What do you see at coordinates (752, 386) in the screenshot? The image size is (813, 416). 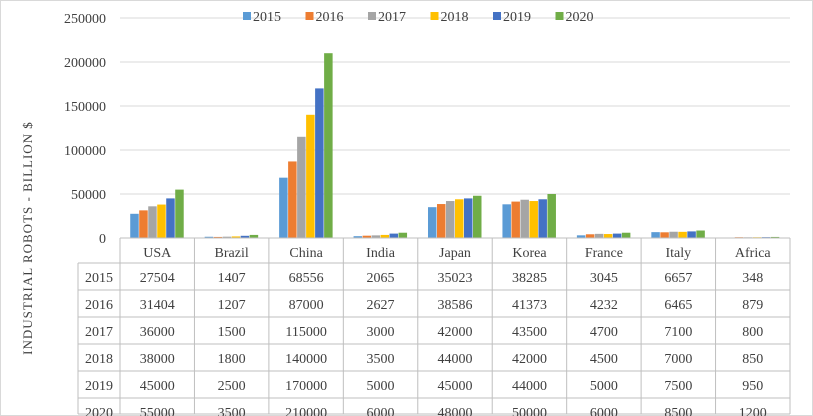 I see `table-cell: 950` at bounding box center [752, 386].